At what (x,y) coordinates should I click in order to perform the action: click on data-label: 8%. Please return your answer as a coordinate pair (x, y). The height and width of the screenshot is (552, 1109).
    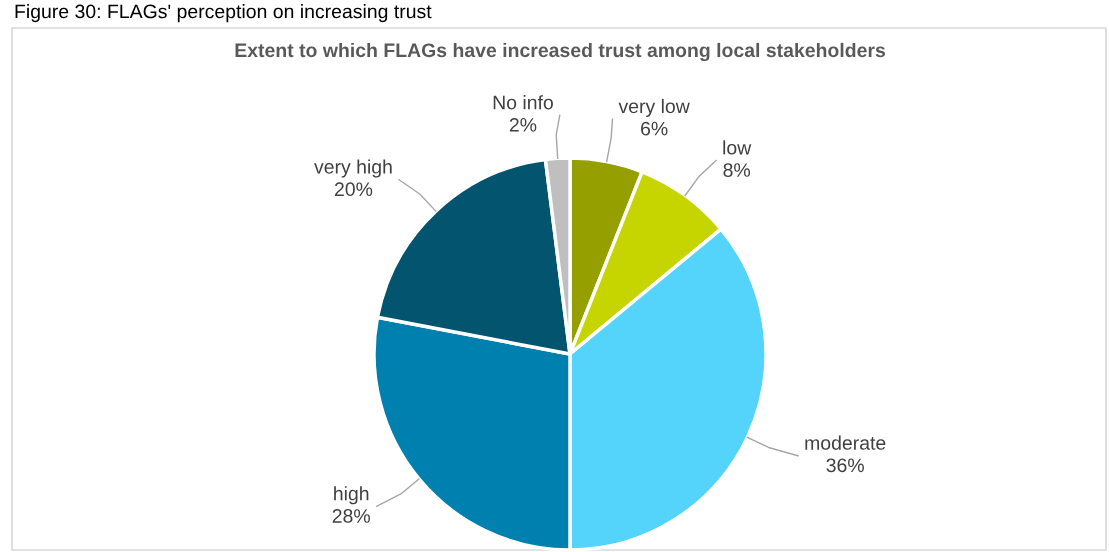
    Looking at the image, I should click on (737, 170).